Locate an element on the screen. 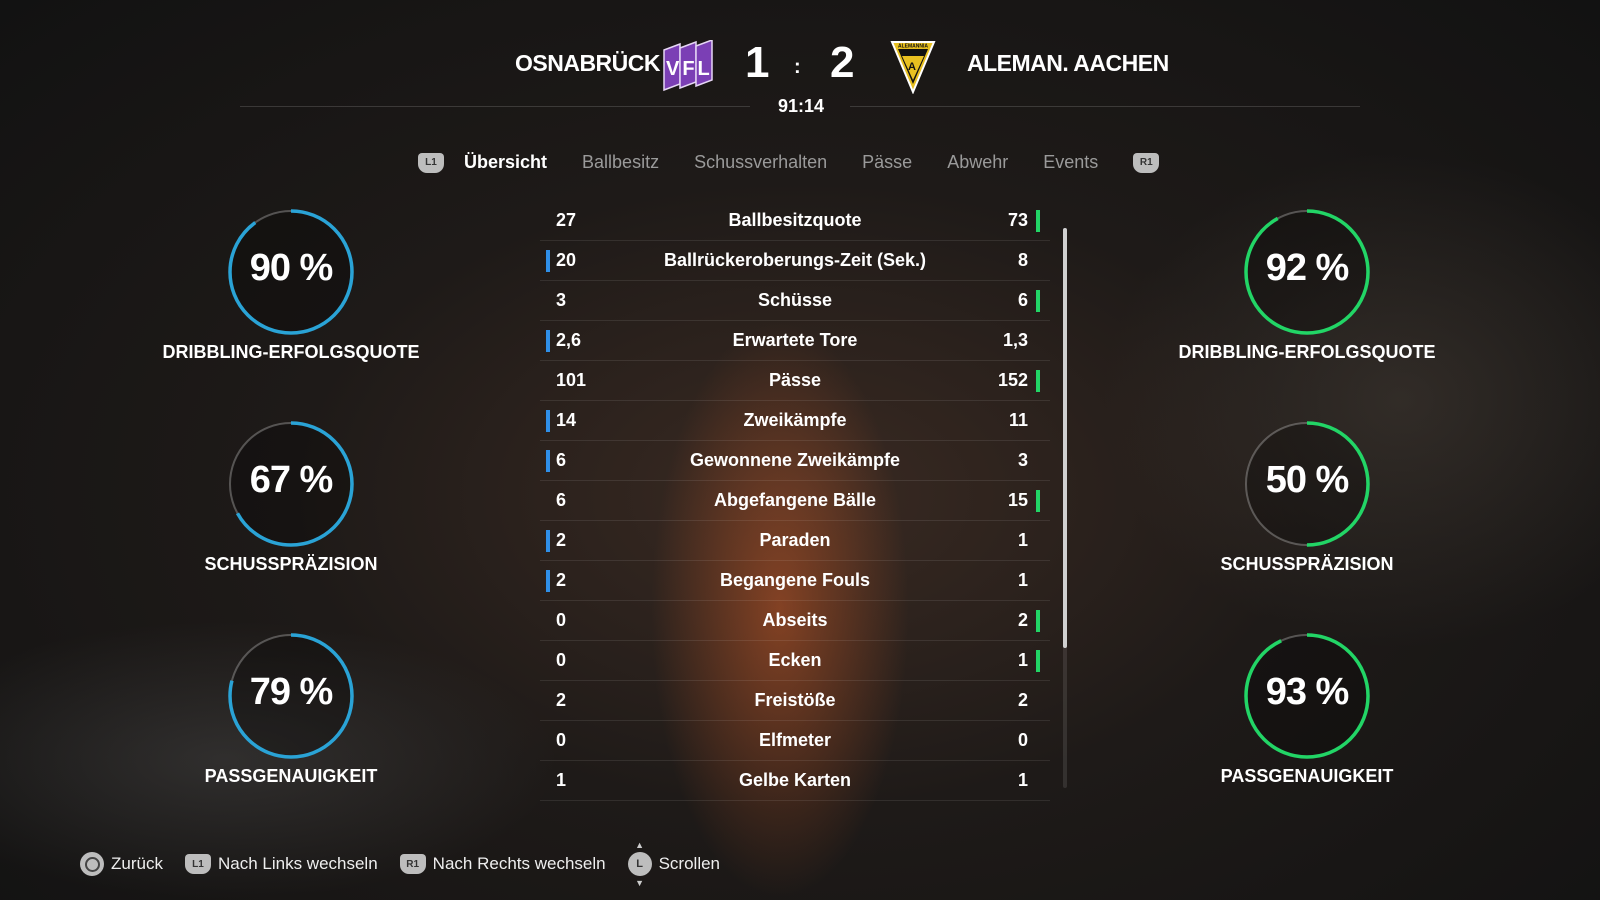  home-value: 14 is located at coordinates (566, 420).